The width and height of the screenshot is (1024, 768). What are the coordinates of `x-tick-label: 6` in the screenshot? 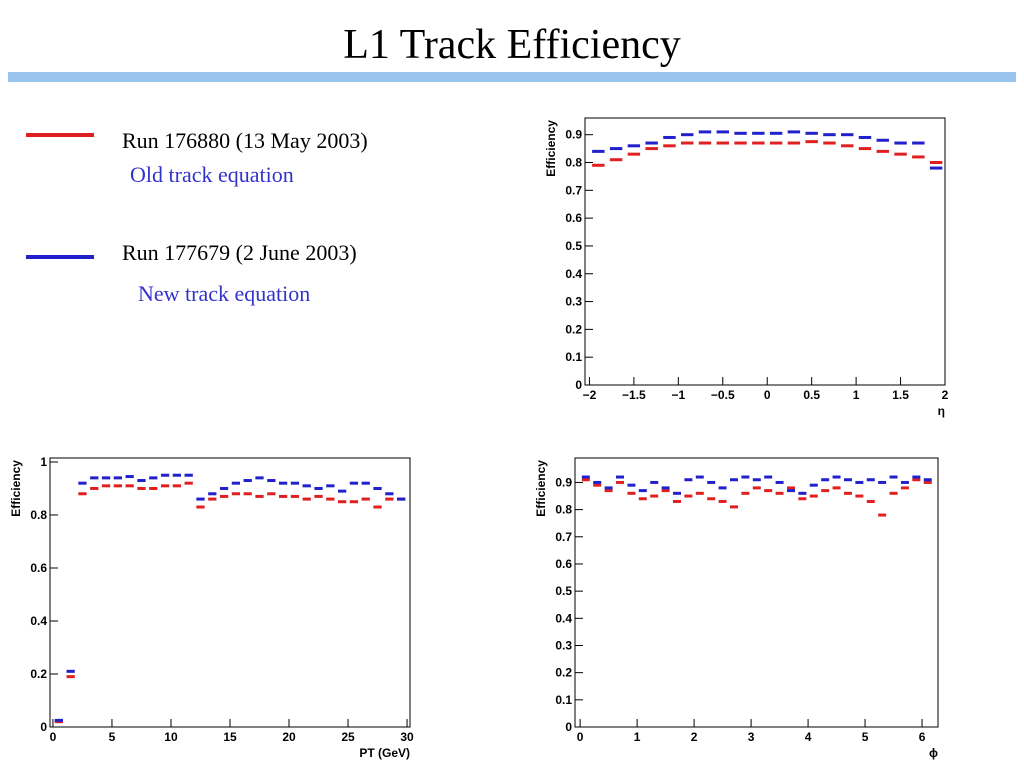 It's located at (922, 737).